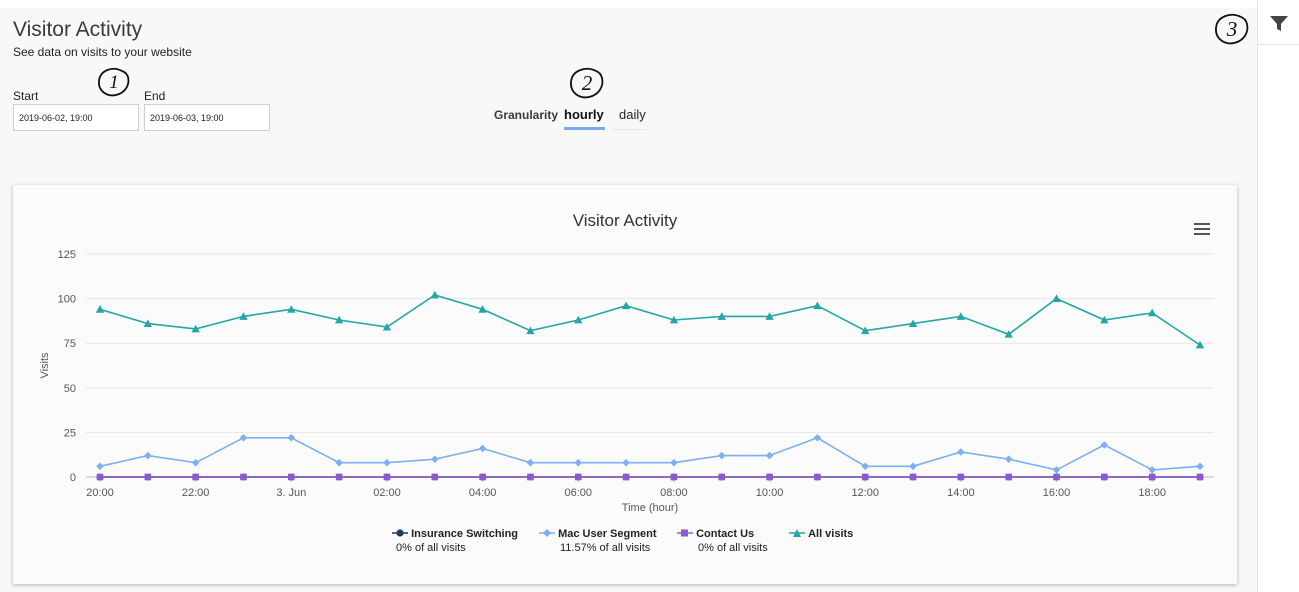  What do you see at coordinates (483, 493) in the screenshot?
I see `x-tick-label: 04:00` at bounding box center [483, 493].